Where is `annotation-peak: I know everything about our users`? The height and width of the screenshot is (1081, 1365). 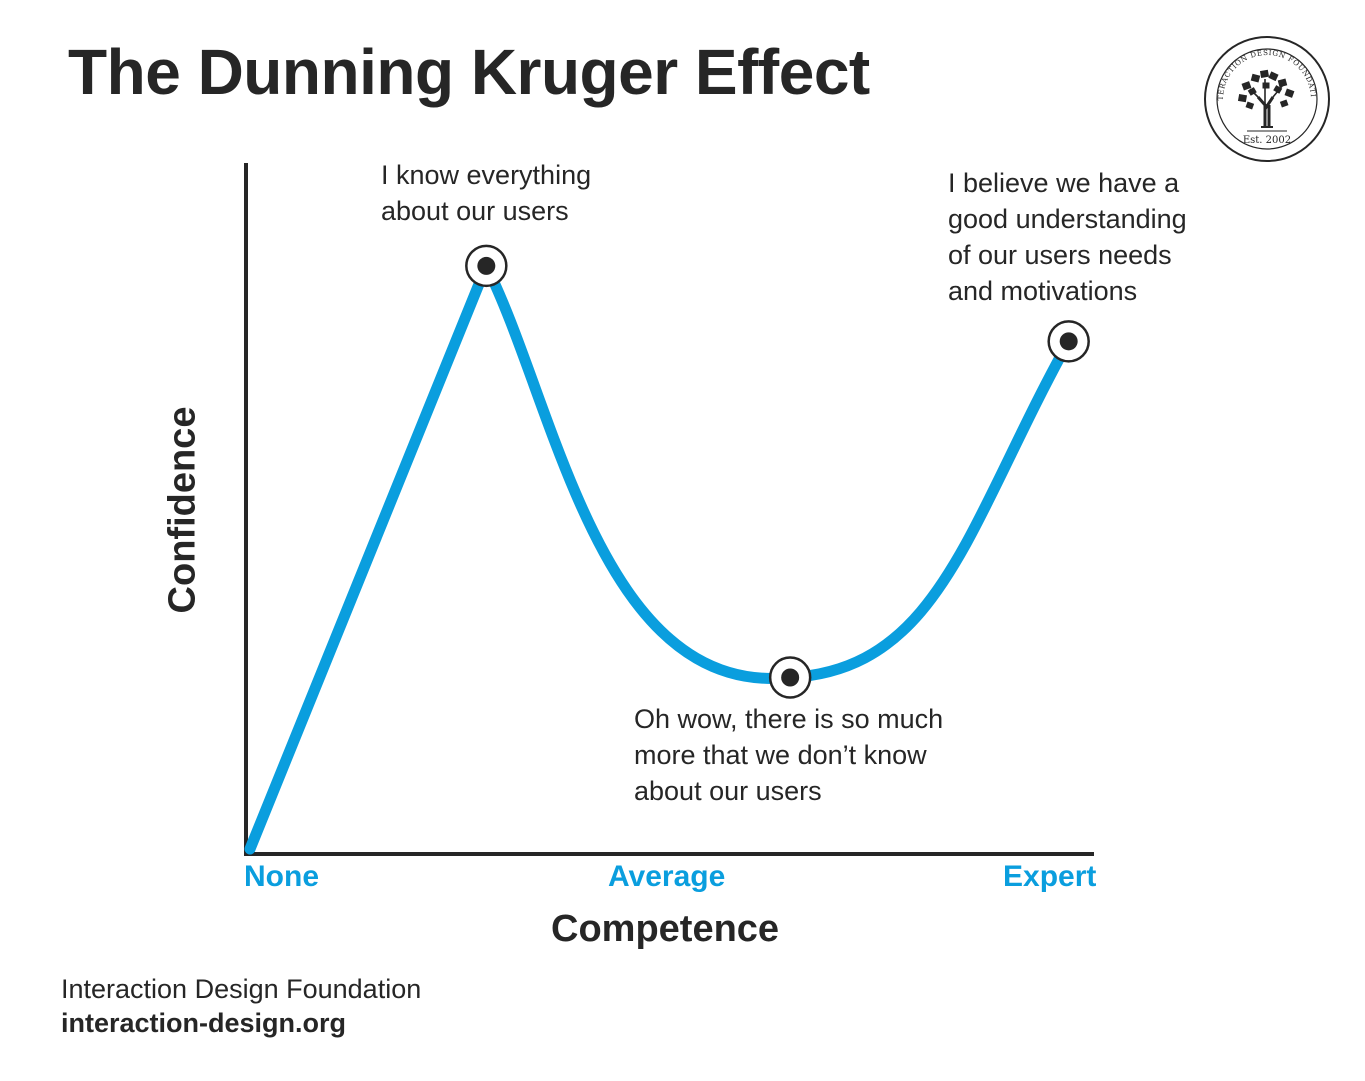
annotation-peak: I know everything about our users is located at coordinates (486, 193).